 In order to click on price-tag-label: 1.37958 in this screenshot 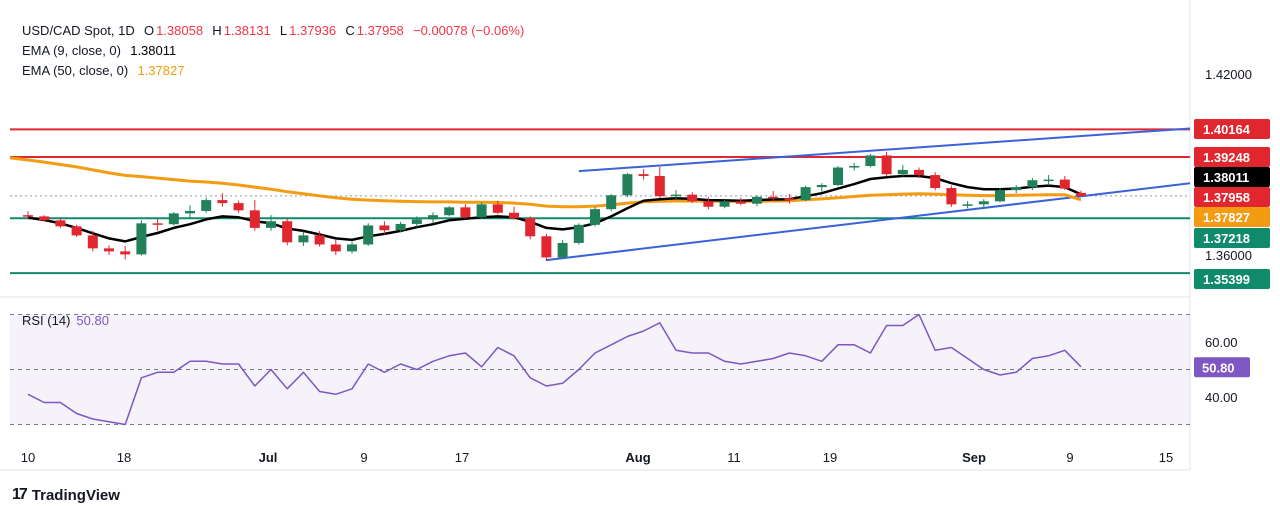, I will do `click(1226, 197)`.